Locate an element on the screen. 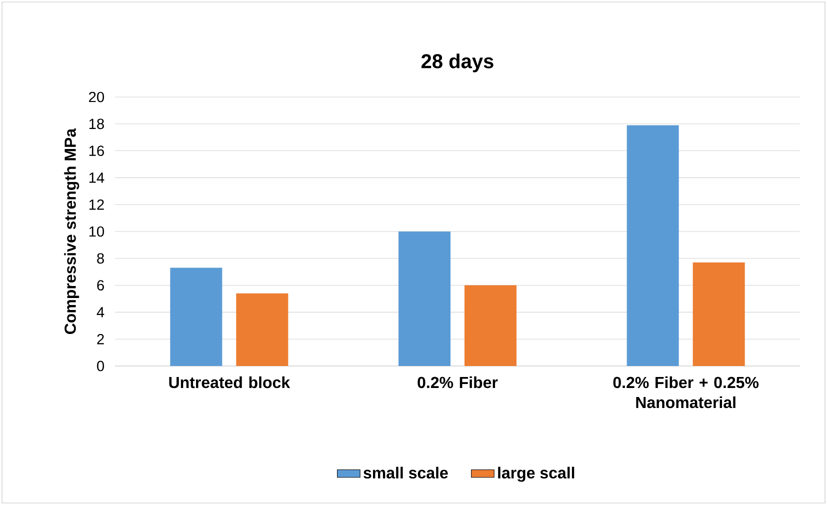  y-tick-label: 2 is located at coordinates (100, 339).